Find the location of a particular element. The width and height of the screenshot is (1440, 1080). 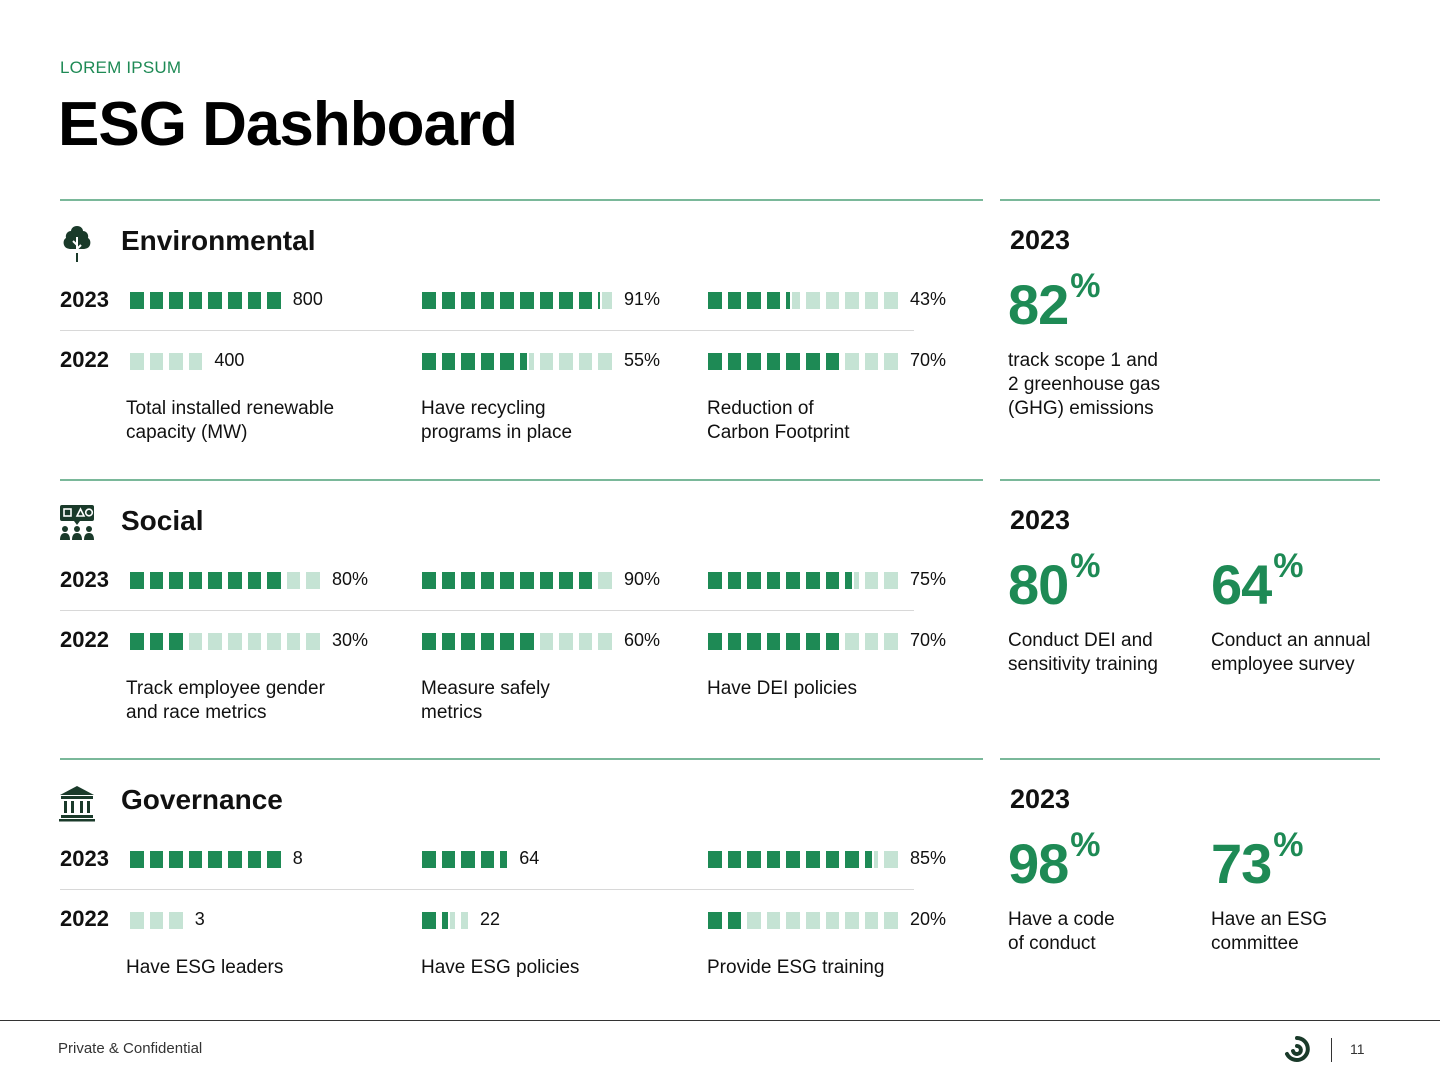

metric-value: 43% is located at coordinates (928, 299).